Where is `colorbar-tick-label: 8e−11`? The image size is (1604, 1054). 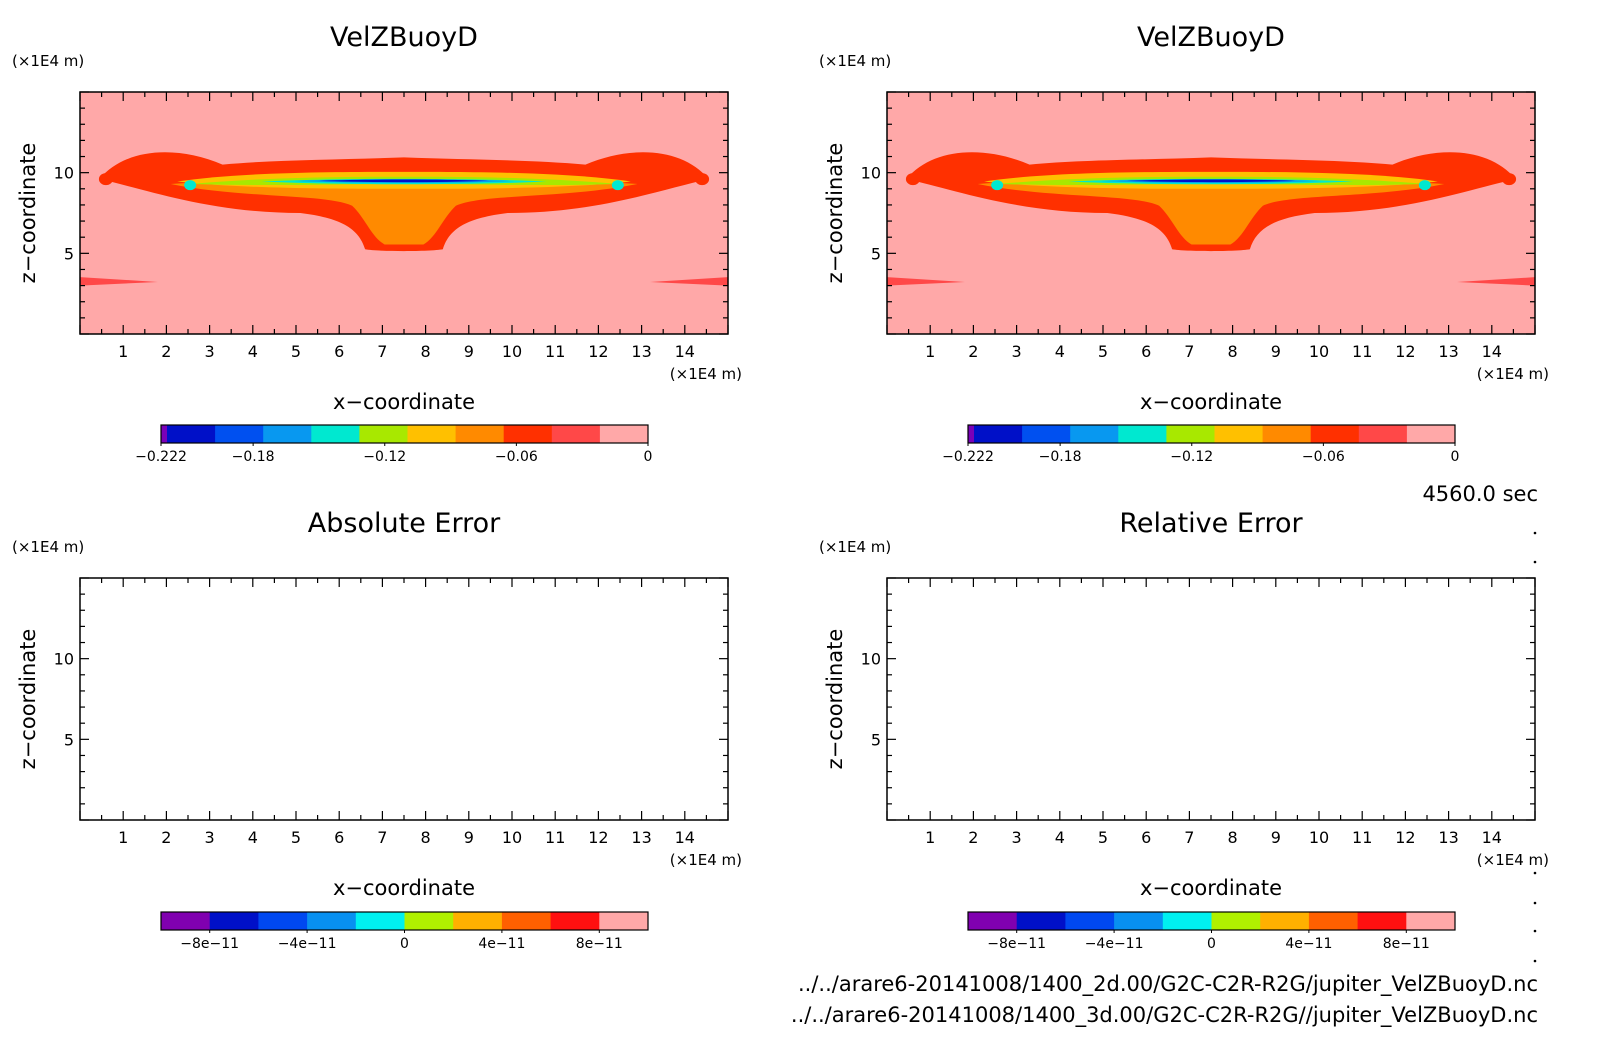 colorbar-tick-label: 8e−11 is located at coordinates (1406, 944).